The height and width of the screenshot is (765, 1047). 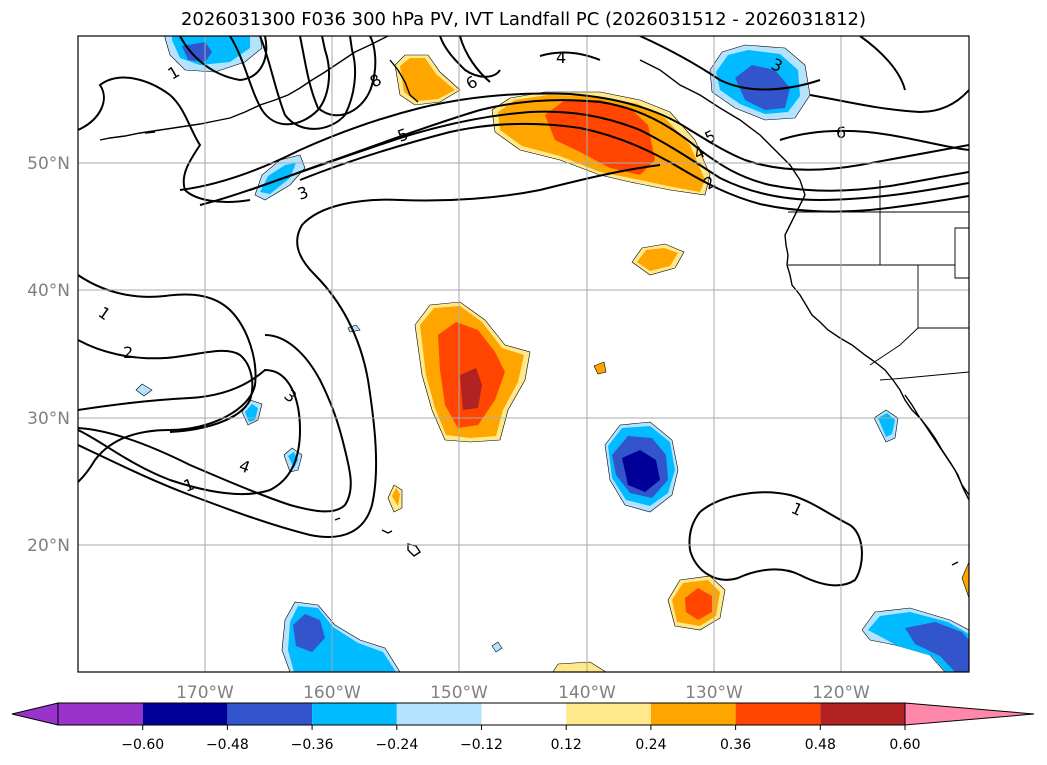 What do you see at coordinates (714, 693) in the screenshot?
I see `lon-label-130w: 130°W` at bounding box center [714, 693].